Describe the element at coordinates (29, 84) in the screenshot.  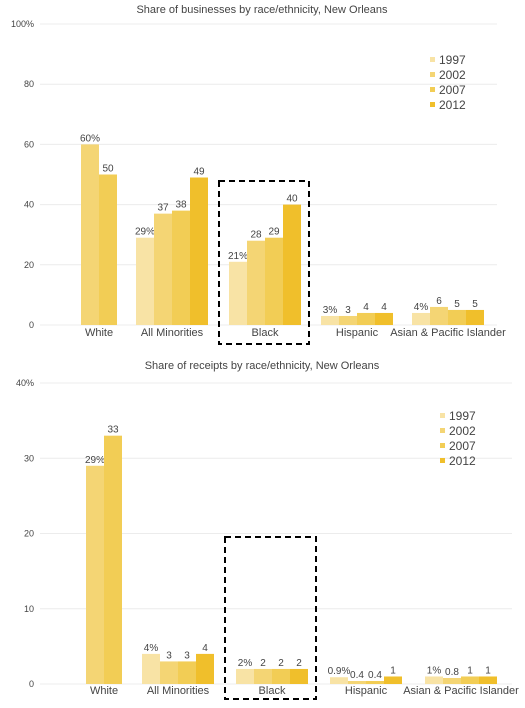
I see `y-tick-label: 80` at that location.